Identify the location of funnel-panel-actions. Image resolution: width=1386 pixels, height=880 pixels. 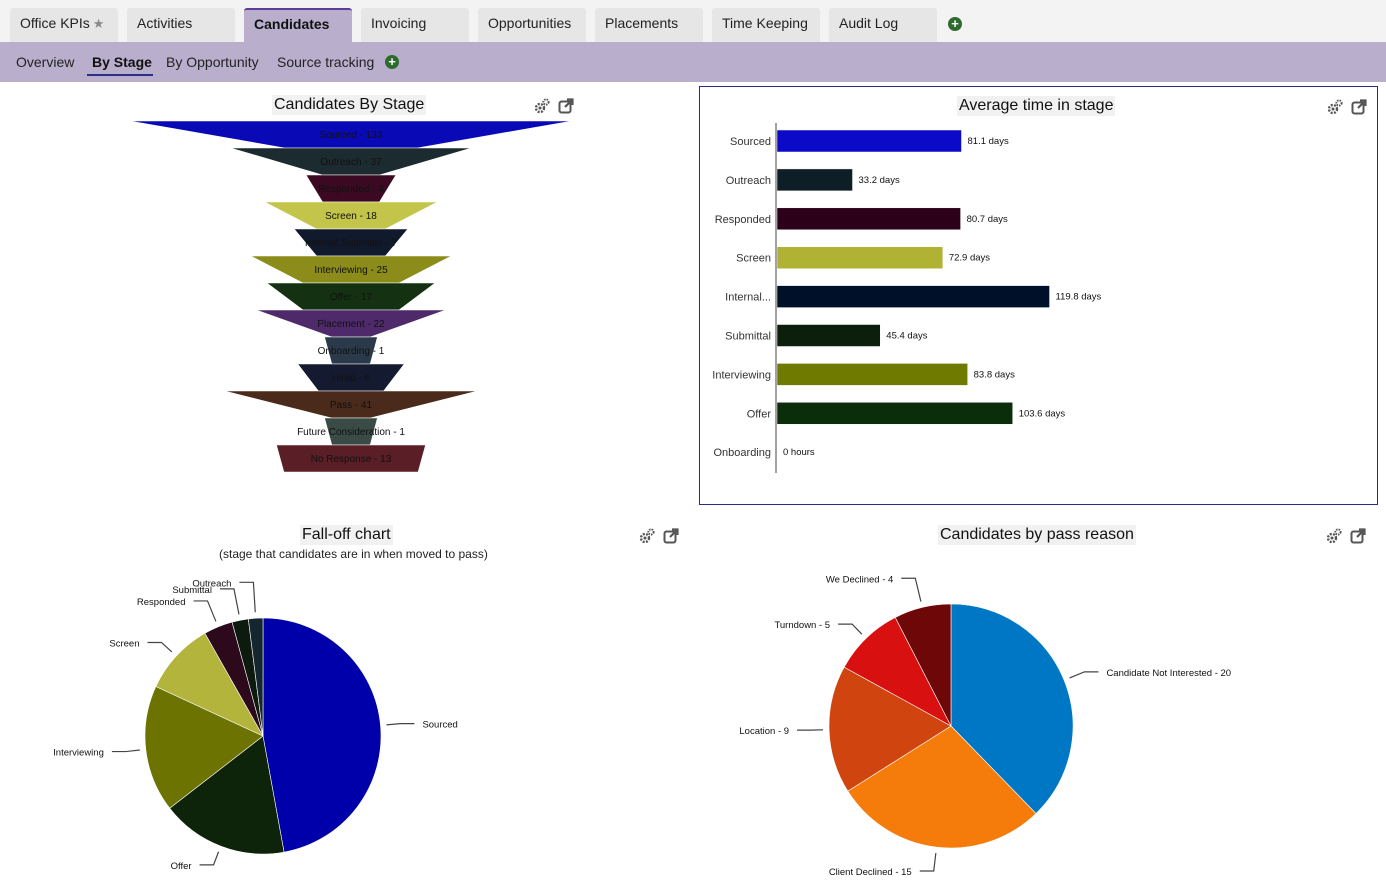
(554, 106).